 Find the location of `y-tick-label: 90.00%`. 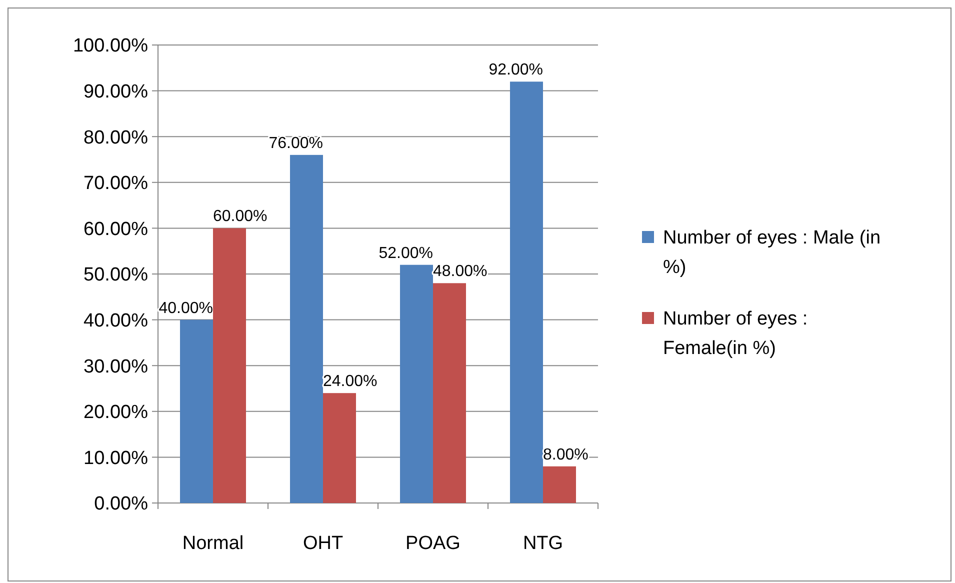

y-tick-label: 90.00% is located at coordinates (116, 91).